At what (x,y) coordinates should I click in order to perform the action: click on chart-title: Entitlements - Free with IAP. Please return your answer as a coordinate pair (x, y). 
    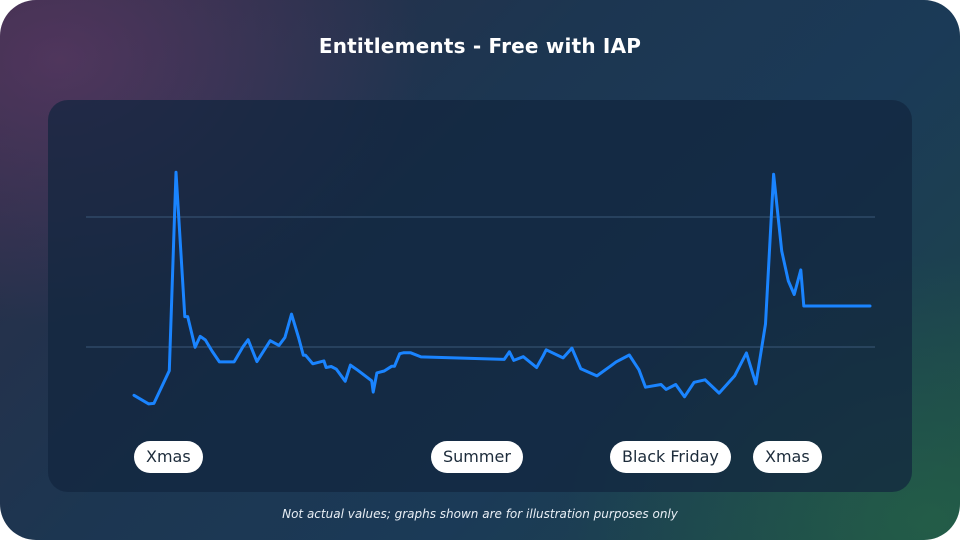
    Looking at the image, I should click on (480, 46).